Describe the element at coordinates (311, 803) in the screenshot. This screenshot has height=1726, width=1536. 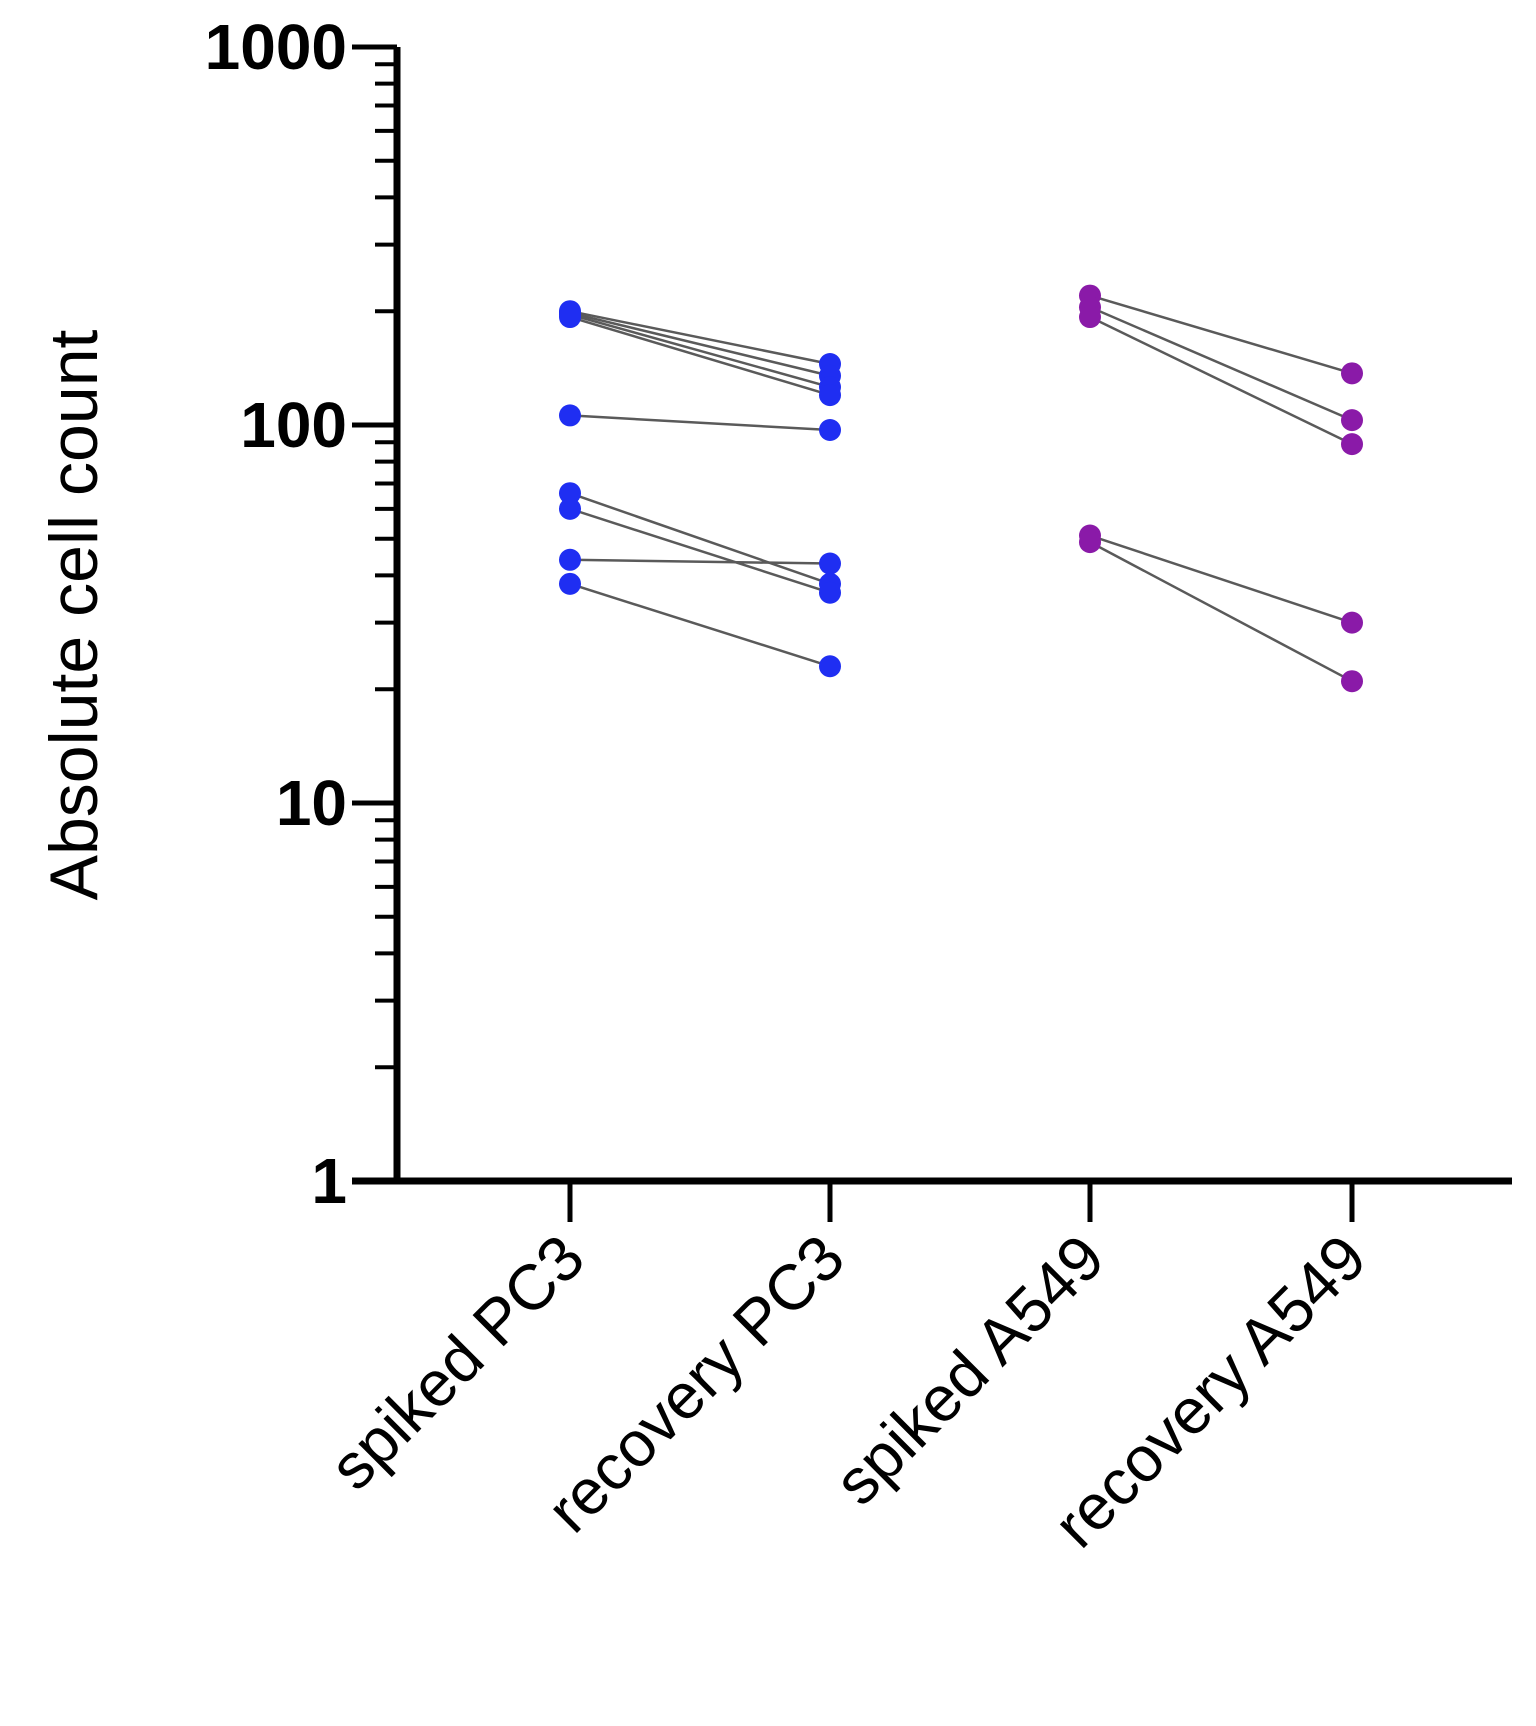
I see `y-tick-label: 10` at that location.